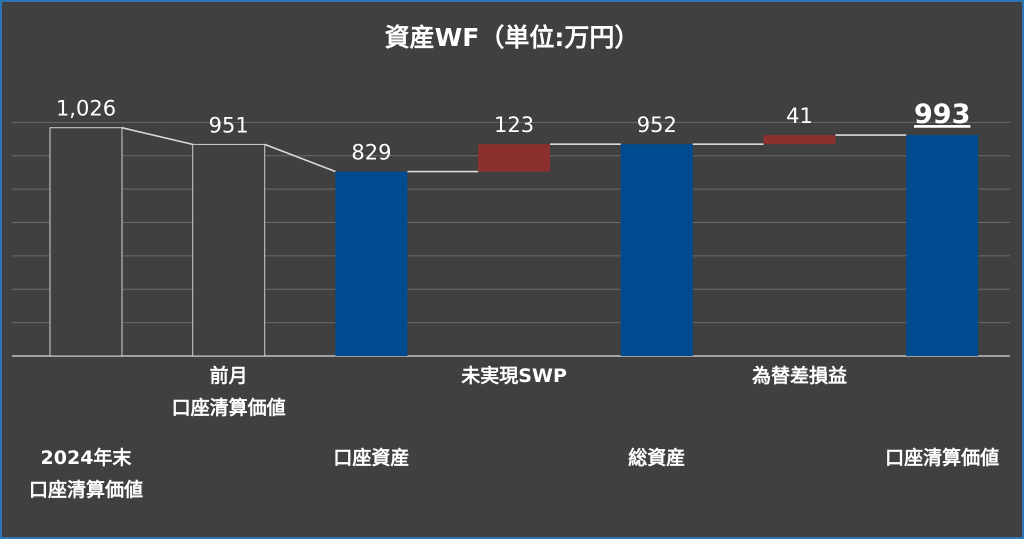  Describe the element at coordinates (86, 109) in the screenshot. I see `value-label: 1,026` at that location.